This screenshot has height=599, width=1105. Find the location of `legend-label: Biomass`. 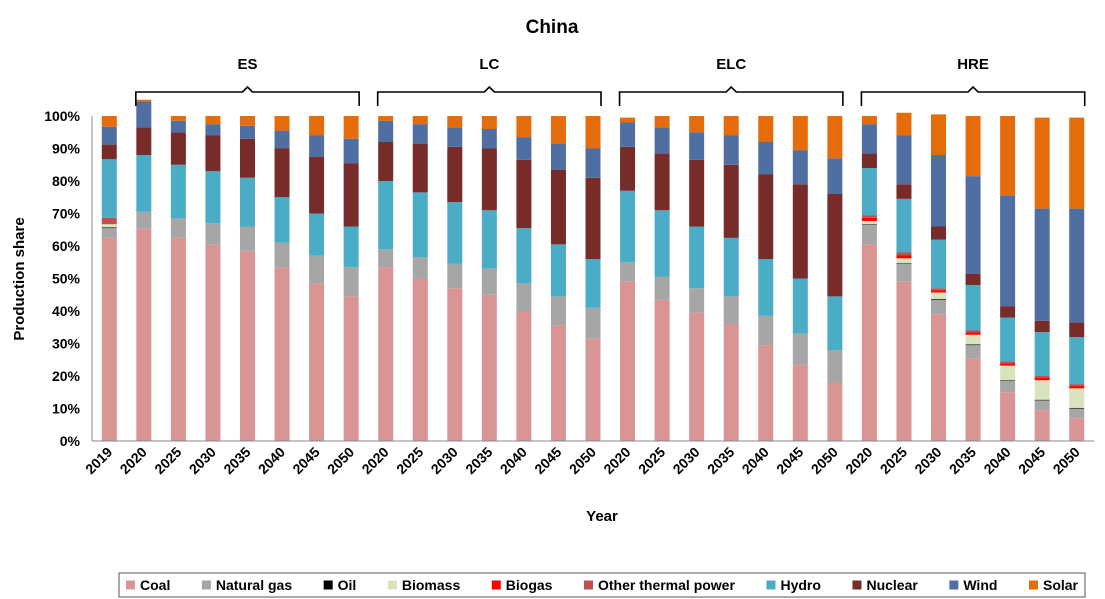

legend-label: Biomass is located at coordinates (431, 585).